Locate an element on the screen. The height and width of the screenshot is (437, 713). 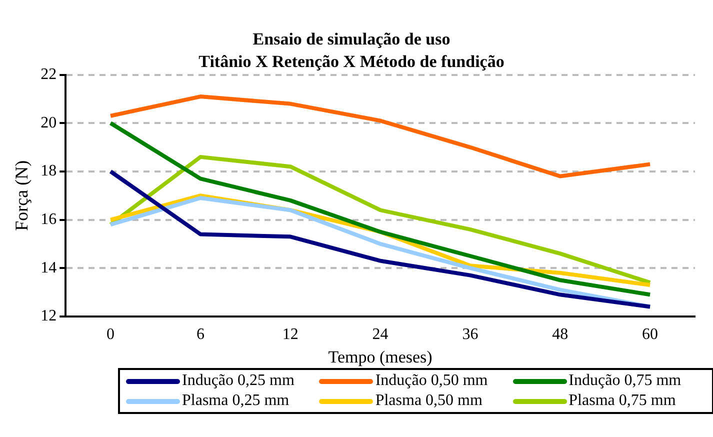
legend-label: Indução 0,25 mm is located at coordinates (238, 381).